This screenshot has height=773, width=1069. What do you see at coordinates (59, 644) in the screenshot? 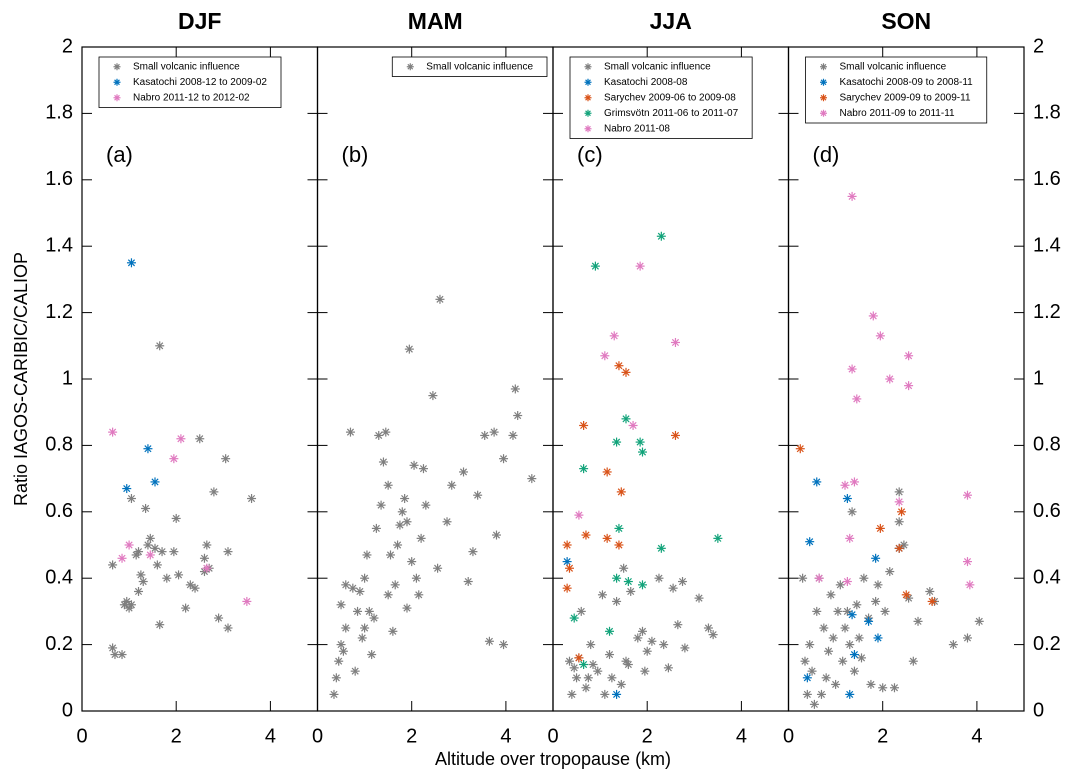
I see `y-tick-label: 0.2` at bounding box center [59, 644].